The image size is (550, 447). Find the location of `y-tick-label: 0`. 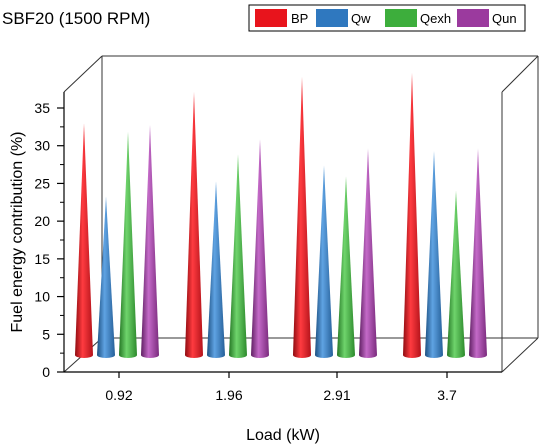

y-tick-label: 0 is located at coordinates (46, 372).